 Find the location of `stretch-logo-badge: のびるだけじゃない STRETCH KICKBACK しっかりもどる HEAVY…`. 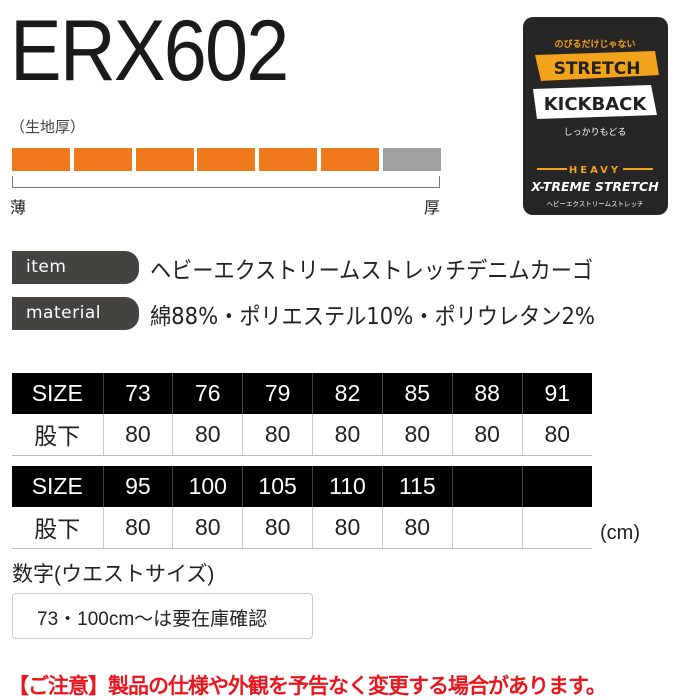

stretch-logo-badge: のびるだけじゃない STRETCH KICKBACK しっかりもどる HEAVY… is located at coordinates (595, 116).